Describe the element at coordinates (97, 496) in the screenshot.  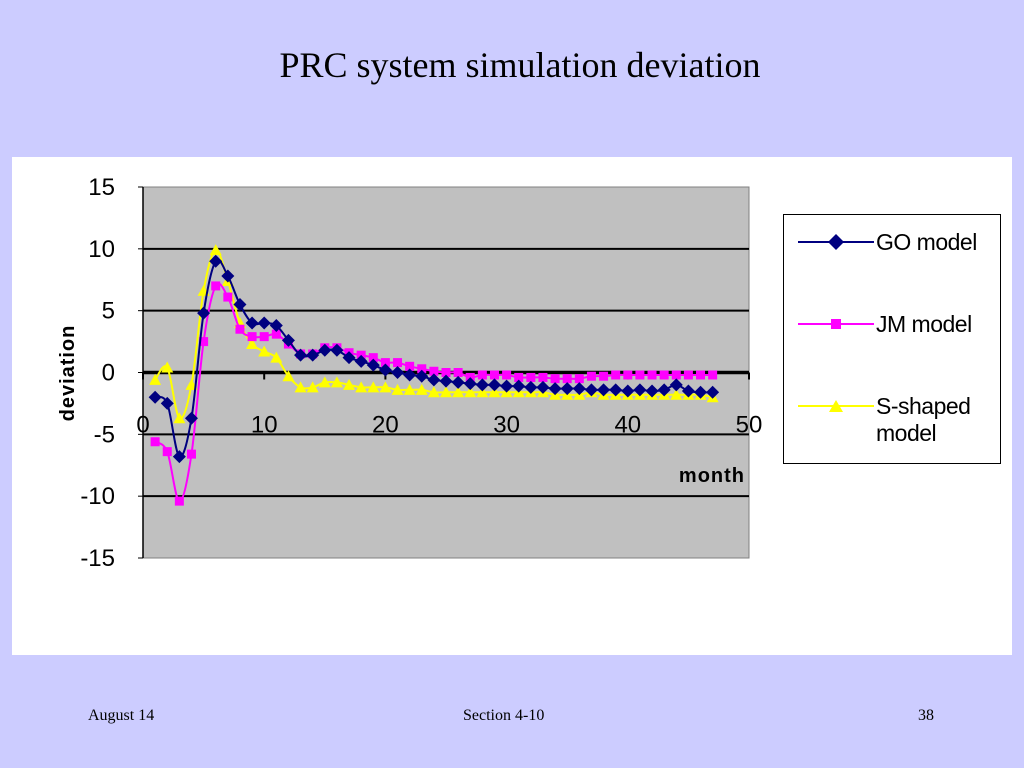
I see `y-tick-label: -10` at that location.